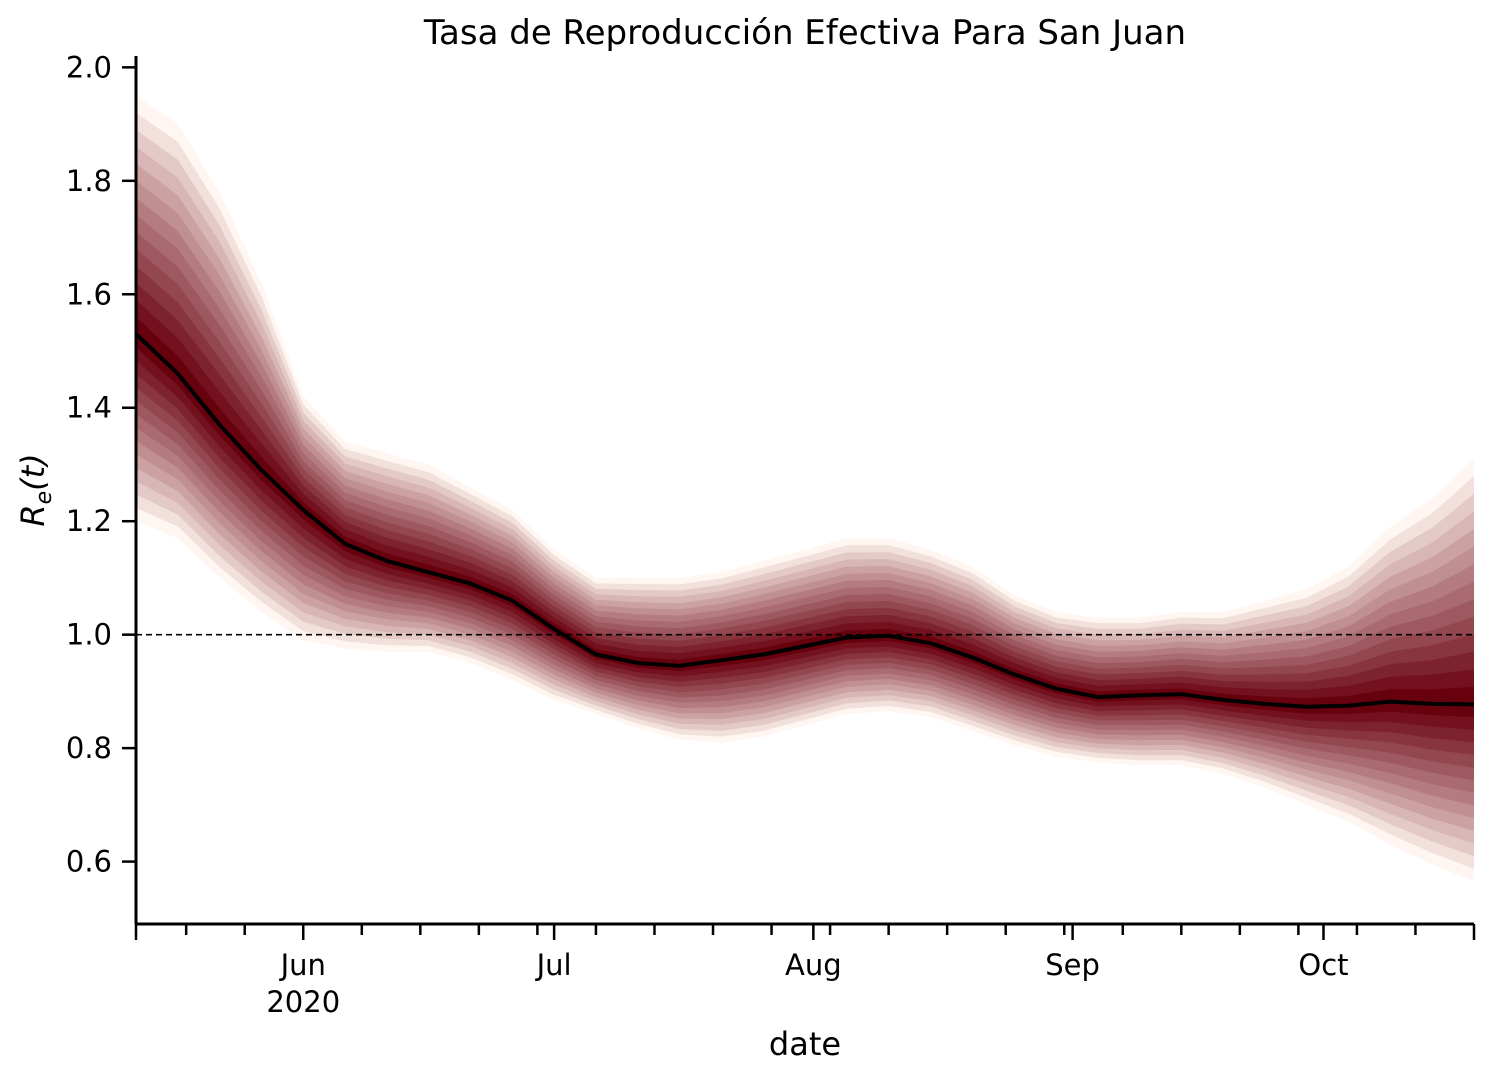  I want to click on y-axis-label-base: R, so click(33, 515).